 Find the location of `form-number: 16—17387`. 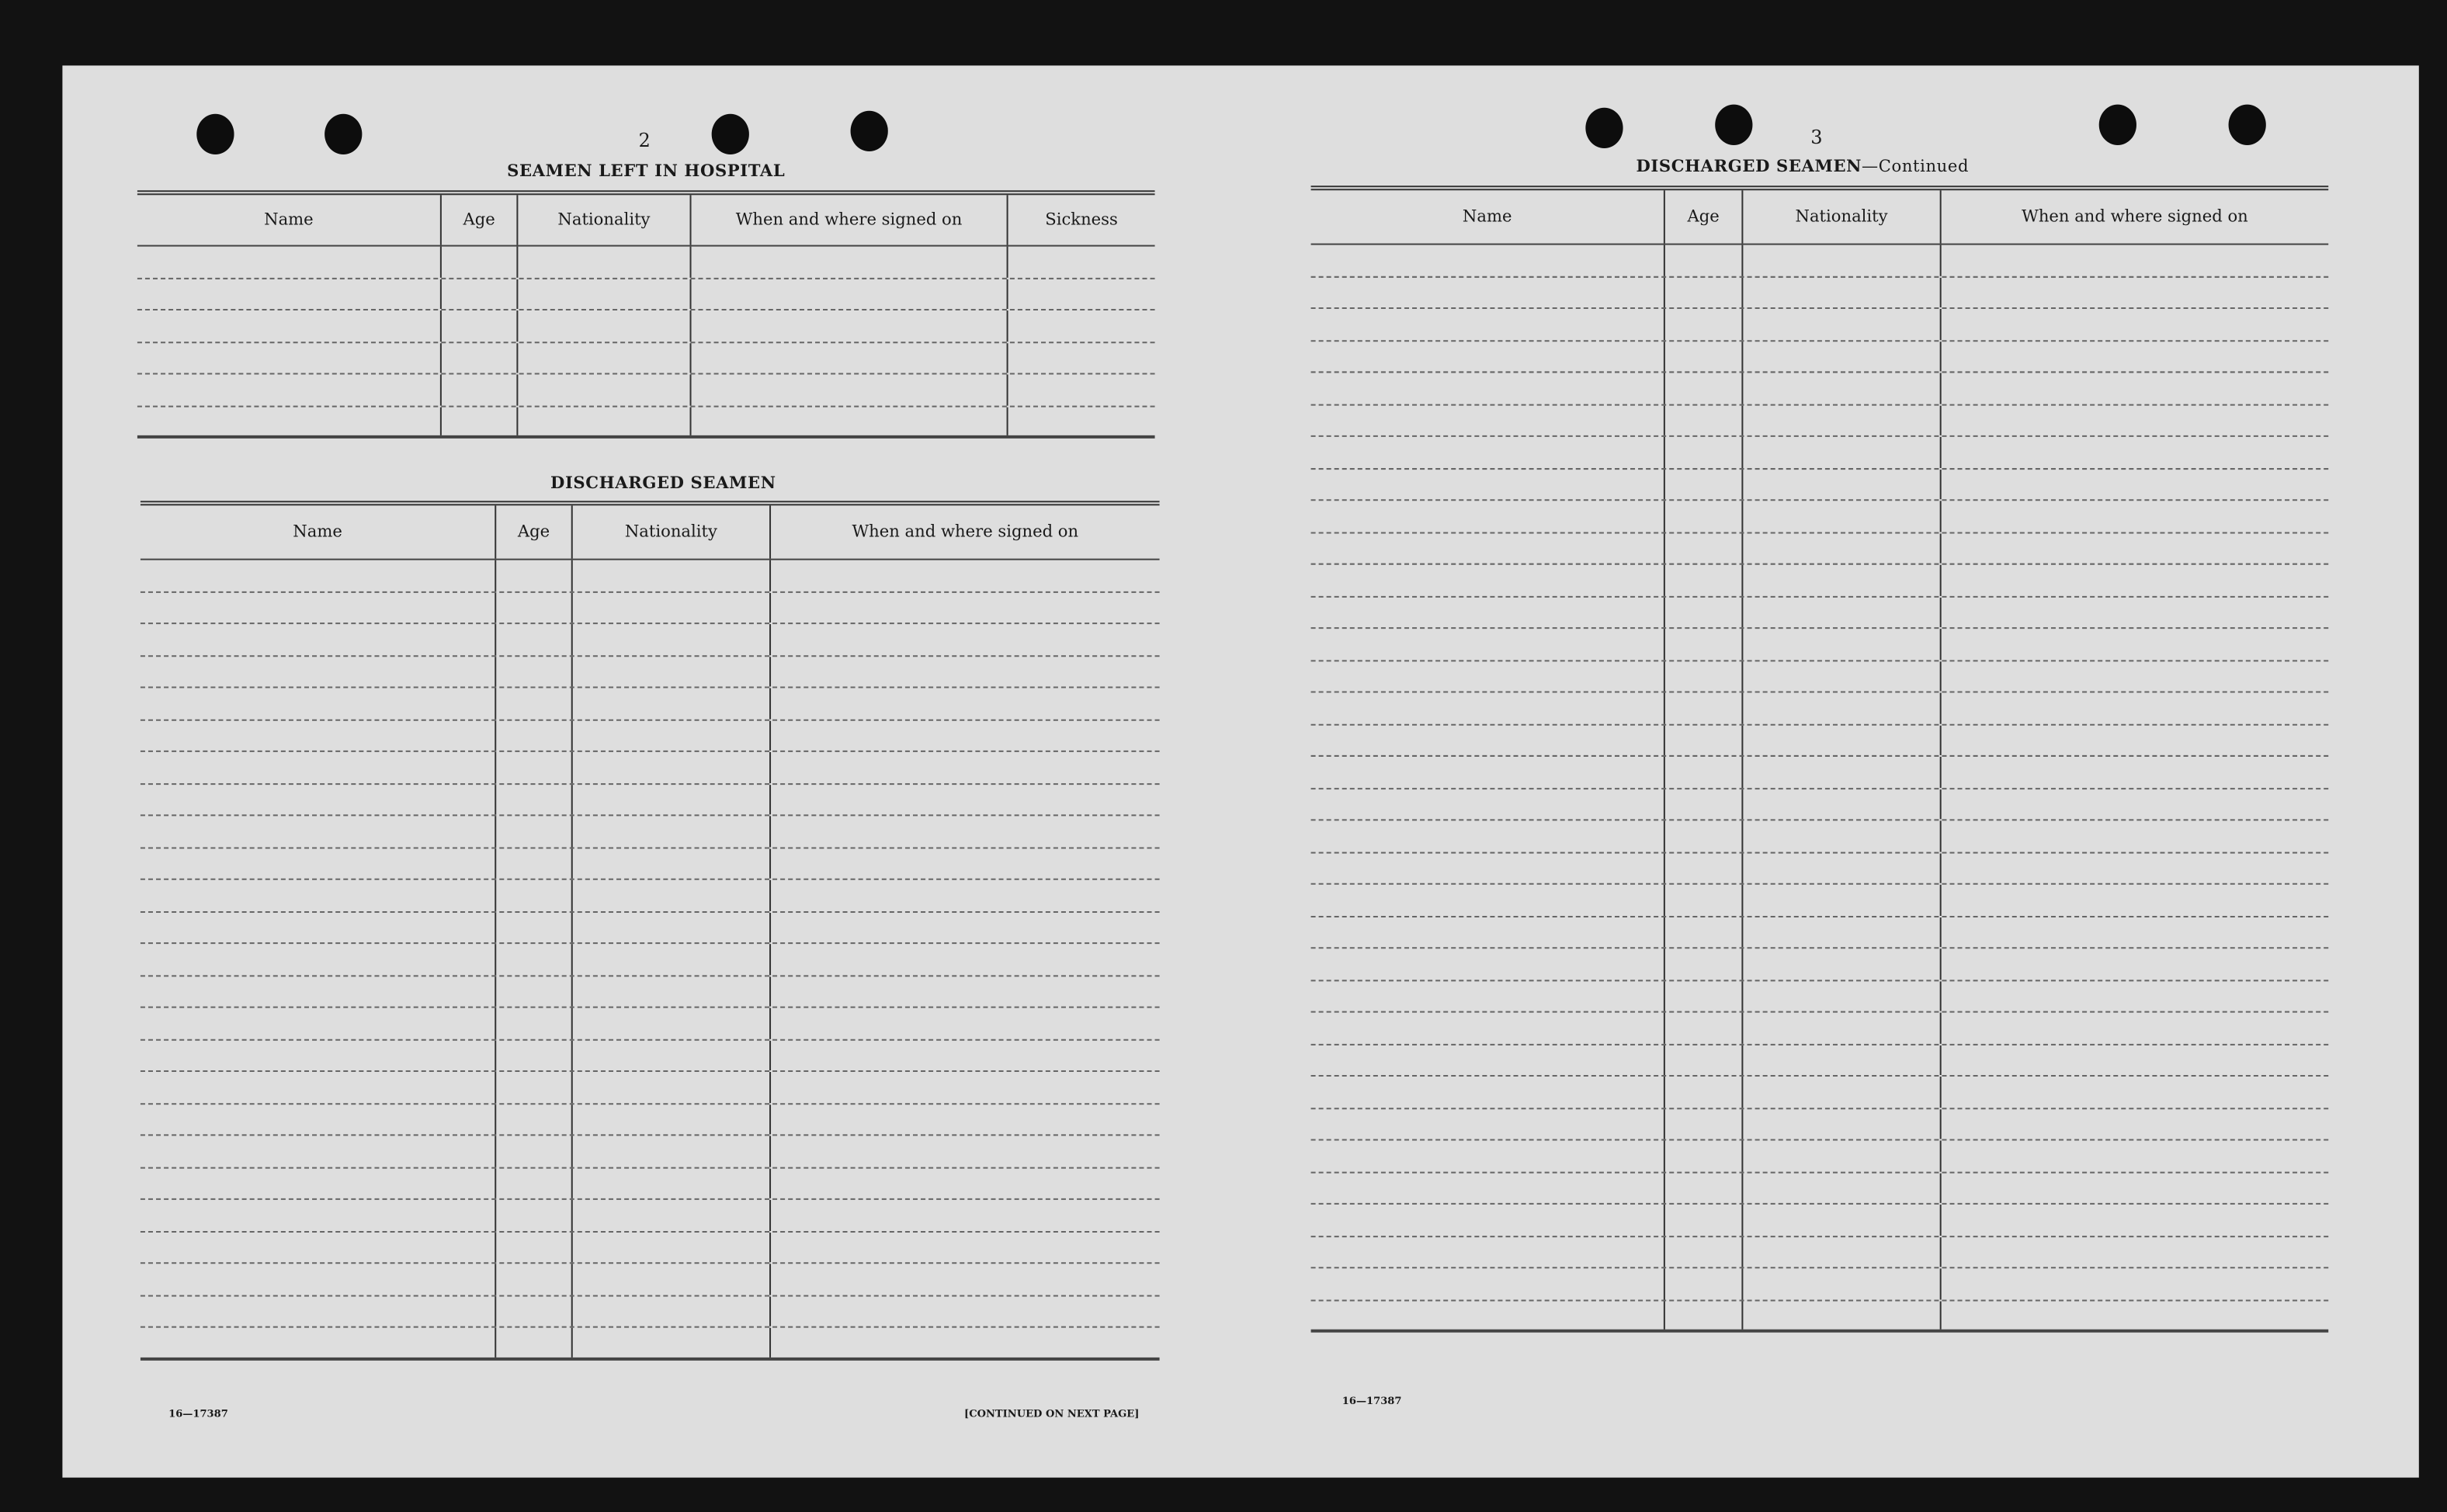

form-number: 16—17387 is located at coordinates (1372, 1401).